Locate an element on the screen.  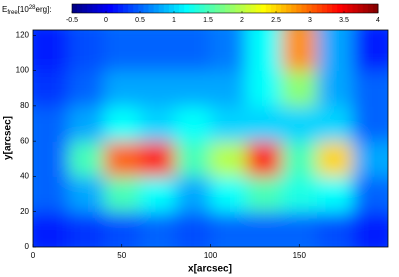
y-tick-label: 80 is located at coordinates (24, 105).